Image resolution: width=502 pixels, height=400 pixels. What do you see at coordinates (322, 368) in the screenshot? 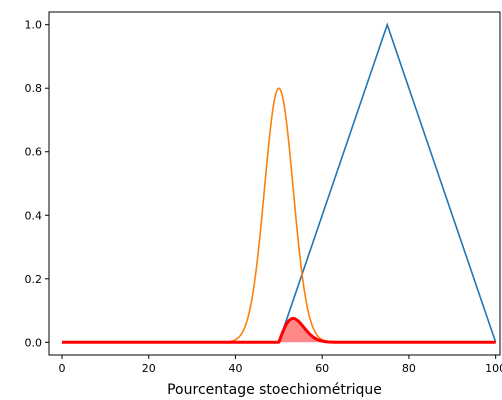
I see `x-tick-label: 60` at bounding box center [322, 368].